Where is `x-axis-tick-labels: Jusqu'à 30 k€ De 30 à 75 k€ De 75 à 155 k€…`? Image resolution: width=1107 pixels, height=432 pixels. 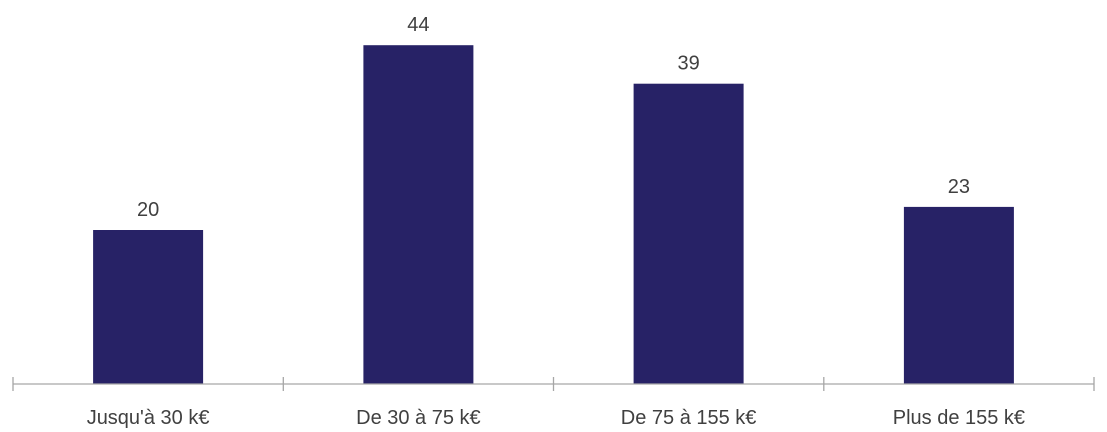
x-axis-tick-labels: Jusqu'à 30 k€ De 30 à 75 k€ De 75 à 155 k€… is located at coordinates (556, 418).